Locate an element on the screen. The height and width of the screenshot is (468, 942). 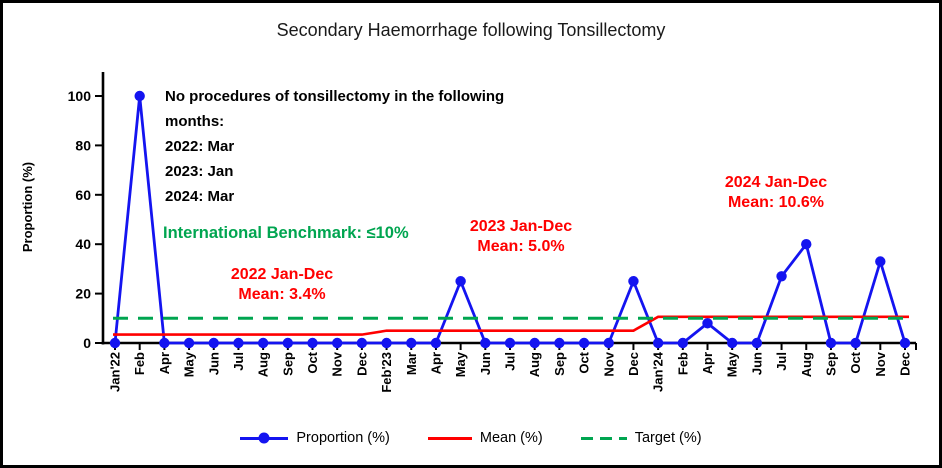
annotation-line: 2024 Jan-Dec is located at coordinates (776, 182).